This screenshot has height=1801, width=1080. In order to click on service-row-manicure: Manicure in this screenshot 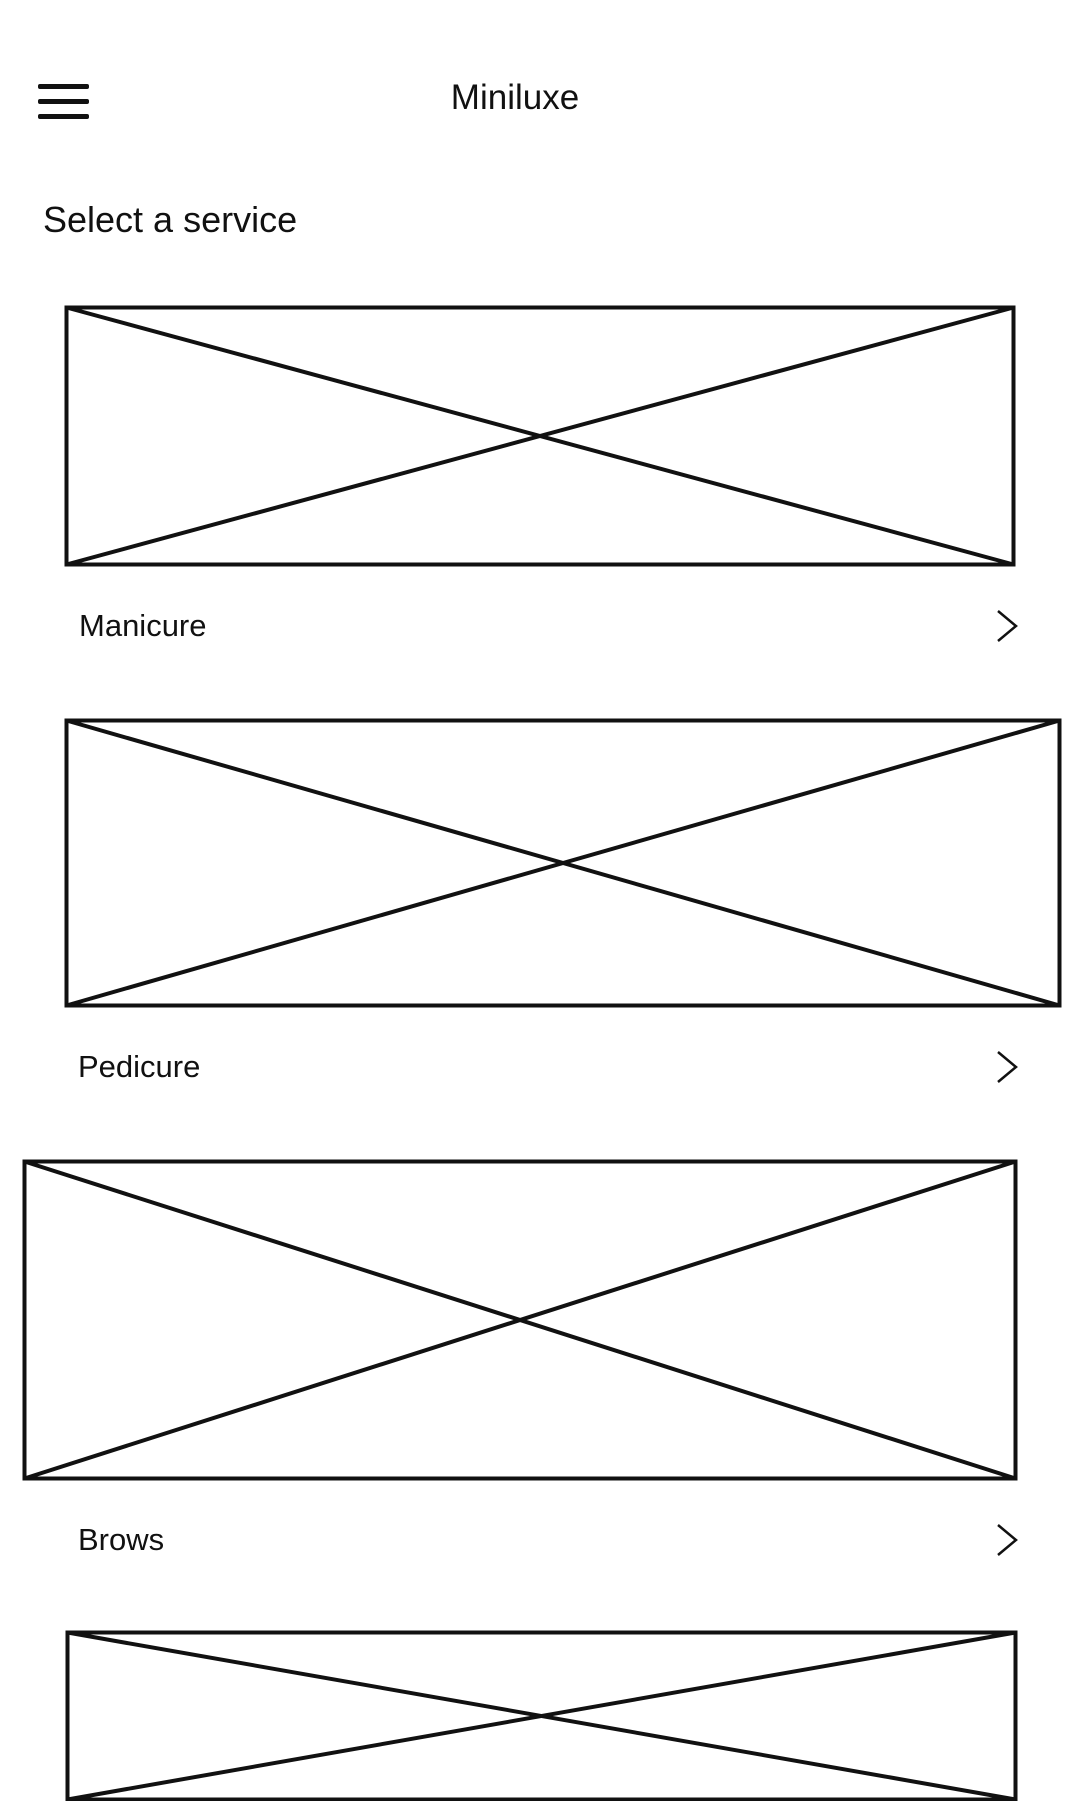, I will do `click(549, 628)`.